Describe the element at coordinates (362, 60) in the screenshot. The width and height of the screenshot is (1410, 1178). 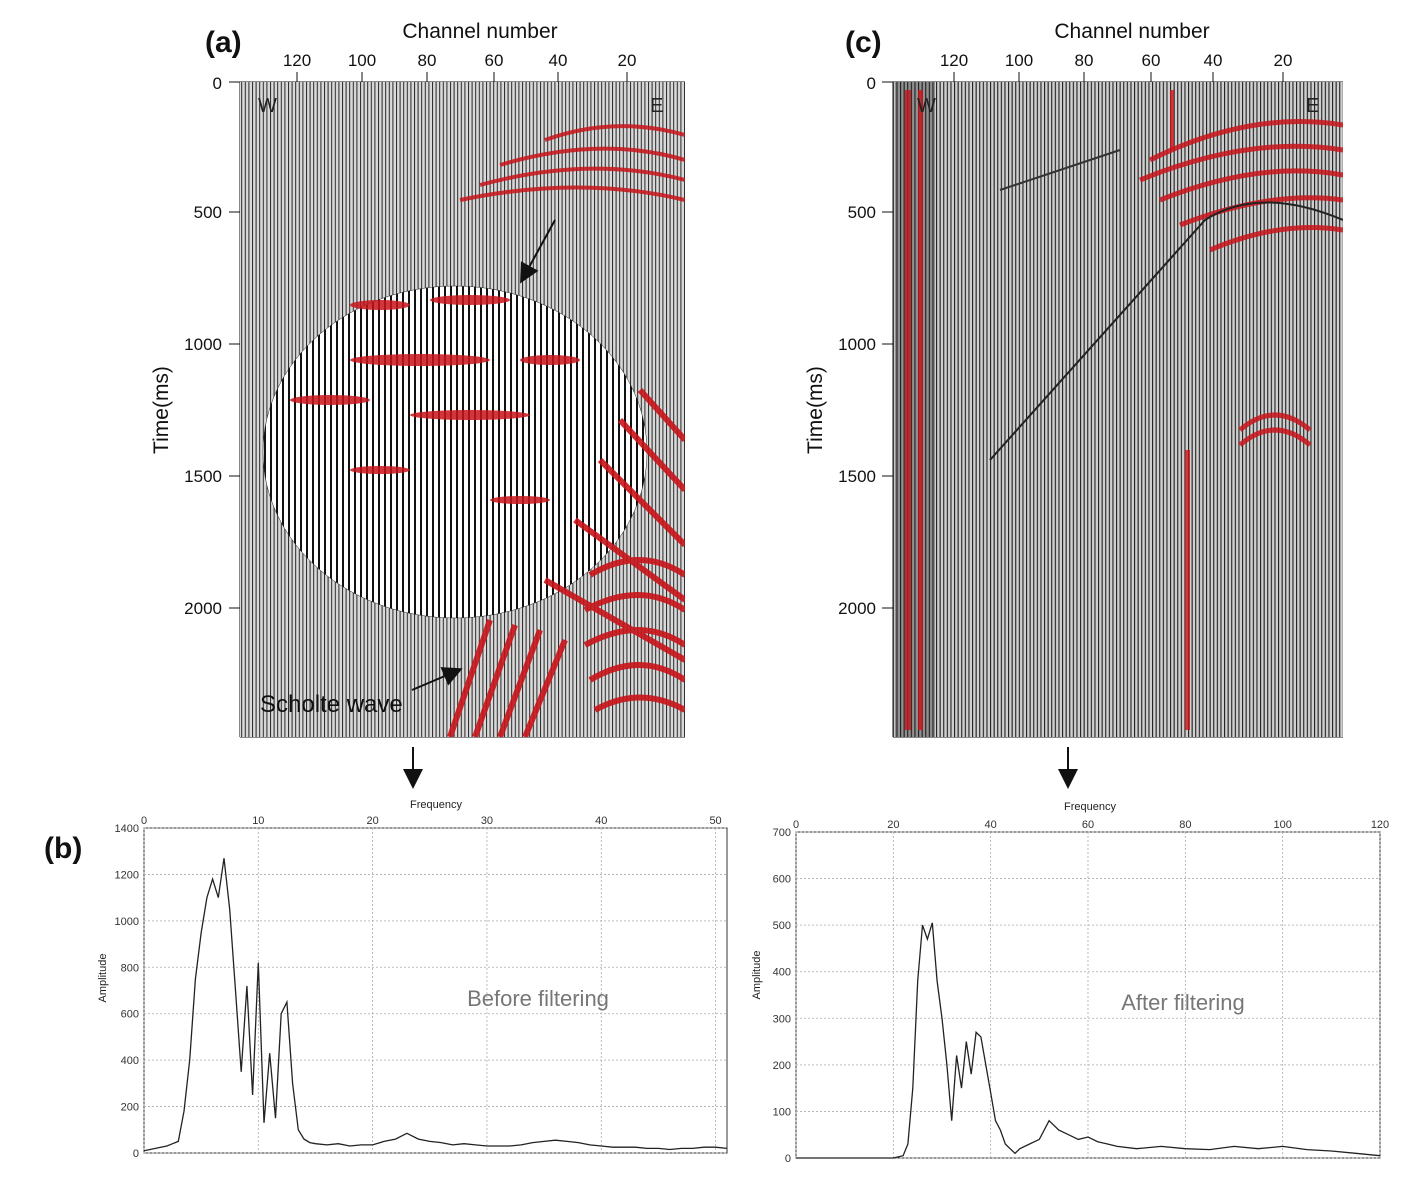
I see `seismic-a-x-tick-100: 100` at that location.